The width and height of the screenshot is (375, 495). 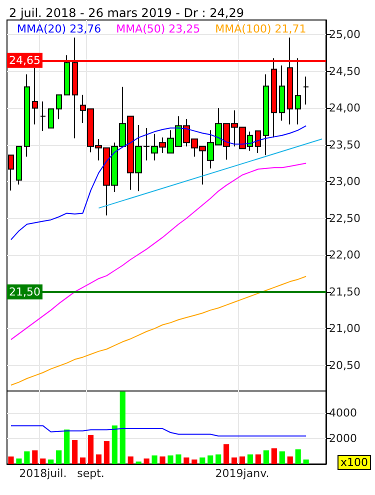 I want to click on y-tick-label: 24,50, so click(x=344, y=71).